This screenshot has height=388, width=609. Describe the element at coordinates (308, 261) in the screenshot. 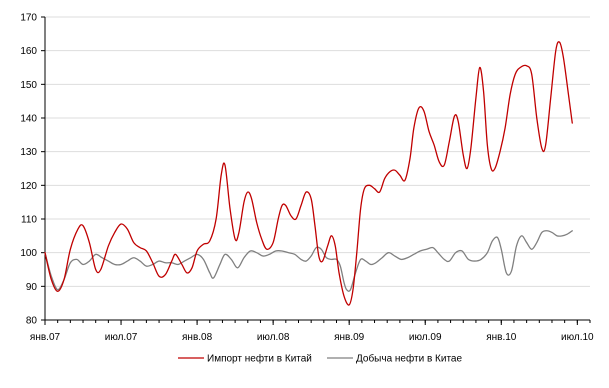

I see `series-line-production` at that location.